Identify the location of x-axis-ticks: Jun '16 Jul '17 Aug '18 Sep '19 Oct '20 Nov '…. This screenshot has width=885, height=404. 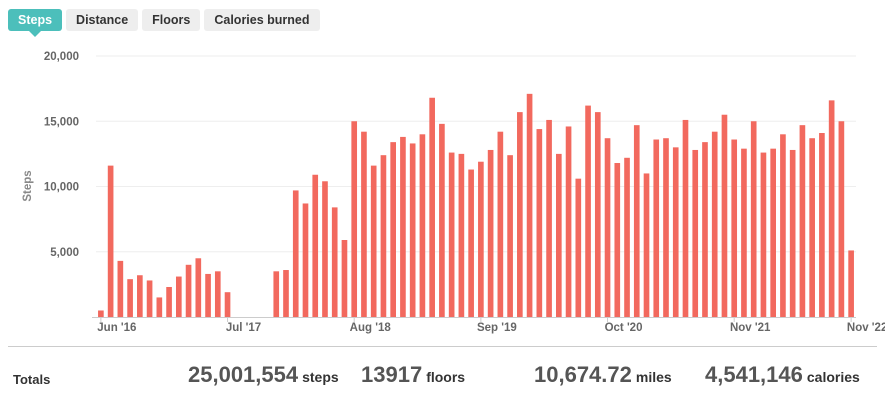
(491, 325).